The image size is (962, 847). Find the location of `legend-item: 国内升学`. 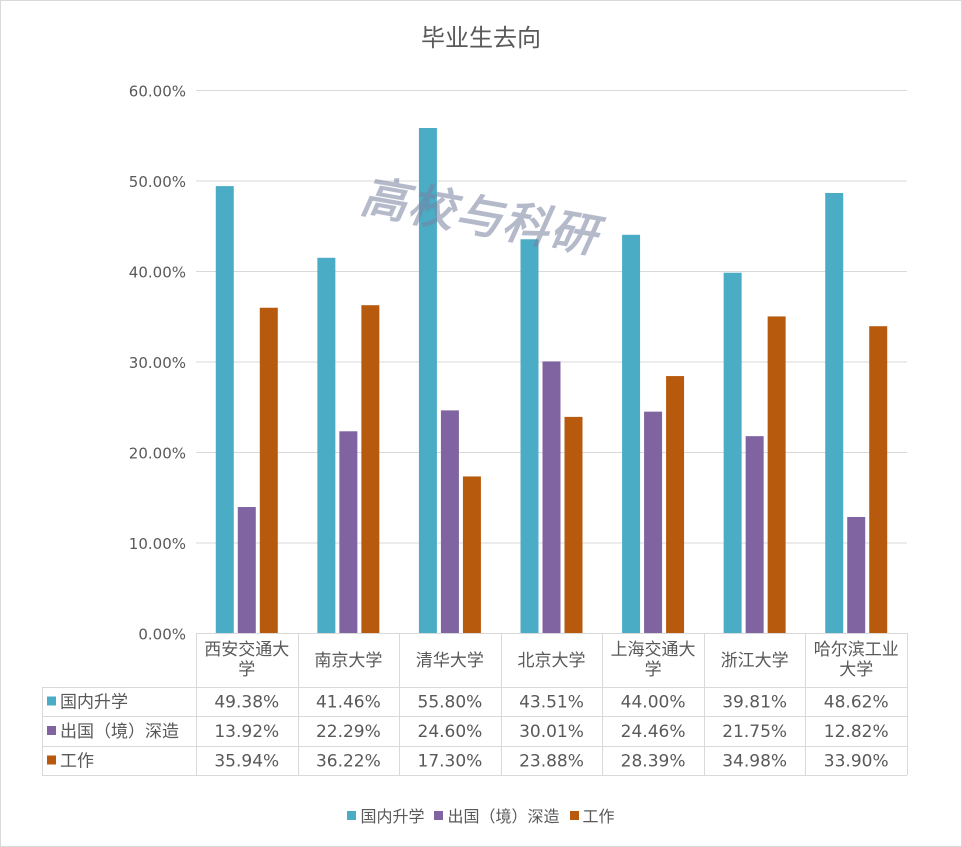

legend-item: 国内升学 is located at coordinates (385, 815).